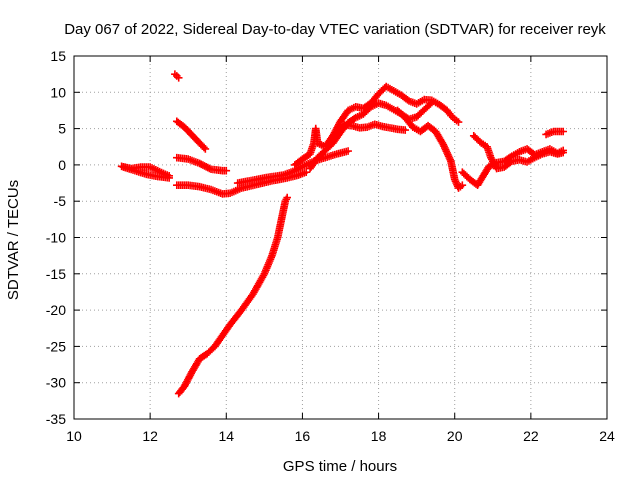  Describe the element at coordinates (62, 129) in the screenshot. I see `y-tick-label: 5` at that location.